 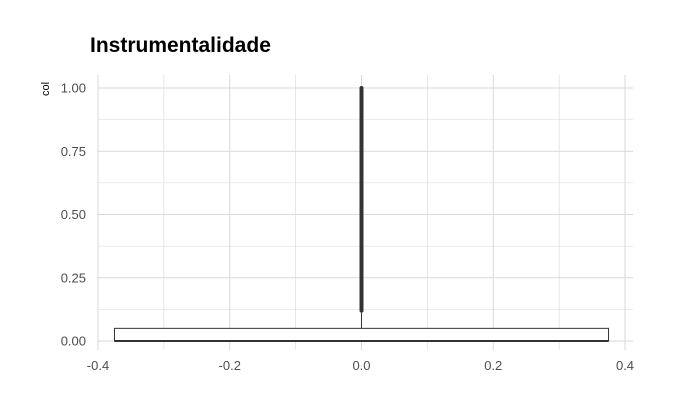 I want to click on y-tick-label: 0.25, so click(x=73, y=277).